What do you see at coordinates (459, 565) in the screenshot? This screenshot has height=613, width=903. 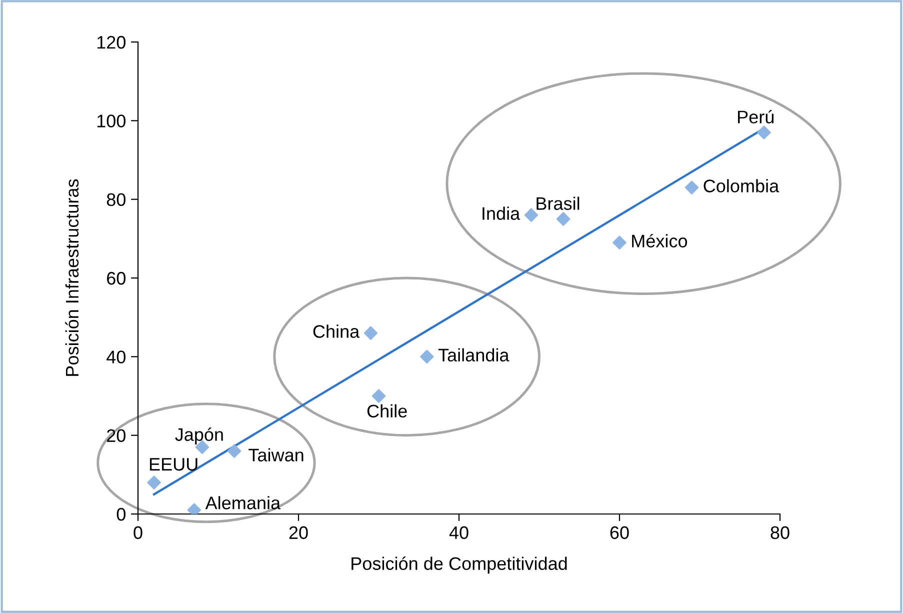 I see `x-axis-title: Posición de Competitividad` at bounding box center [459, 565].